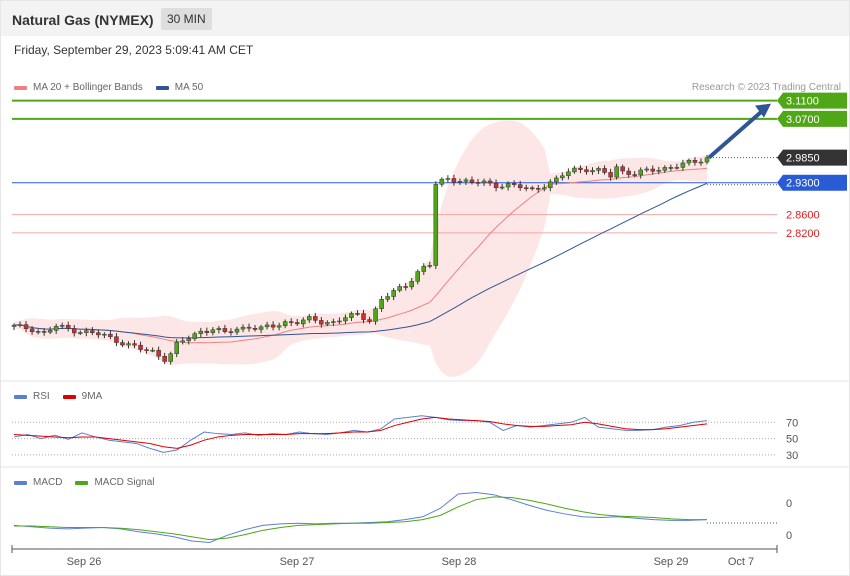 The width and height of the screenshot is (850, 576). What do you see at coordinates (792, 423) in the screenshot?
I see `rsi-tick-label: 70` at bounding box center [792, 423].